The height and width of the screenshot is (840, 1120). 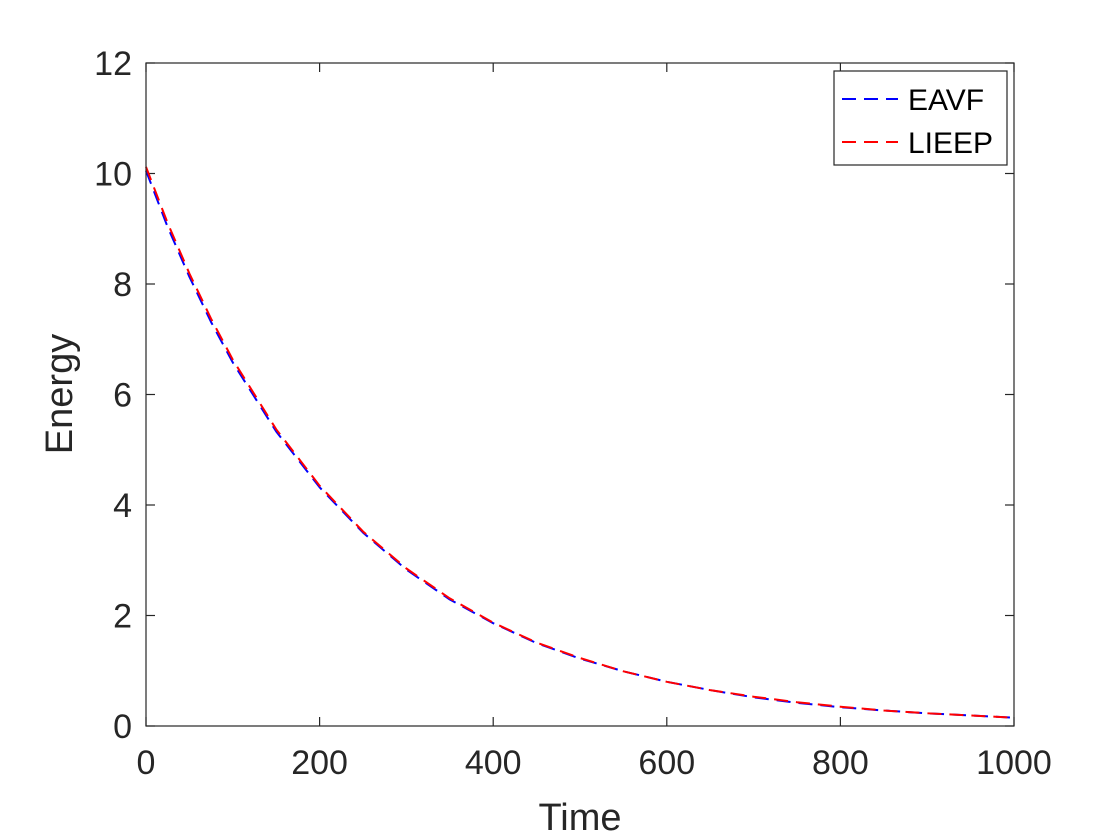 I want to click on legend-label-lieep: LIEEP, so click(x=950, y=143).